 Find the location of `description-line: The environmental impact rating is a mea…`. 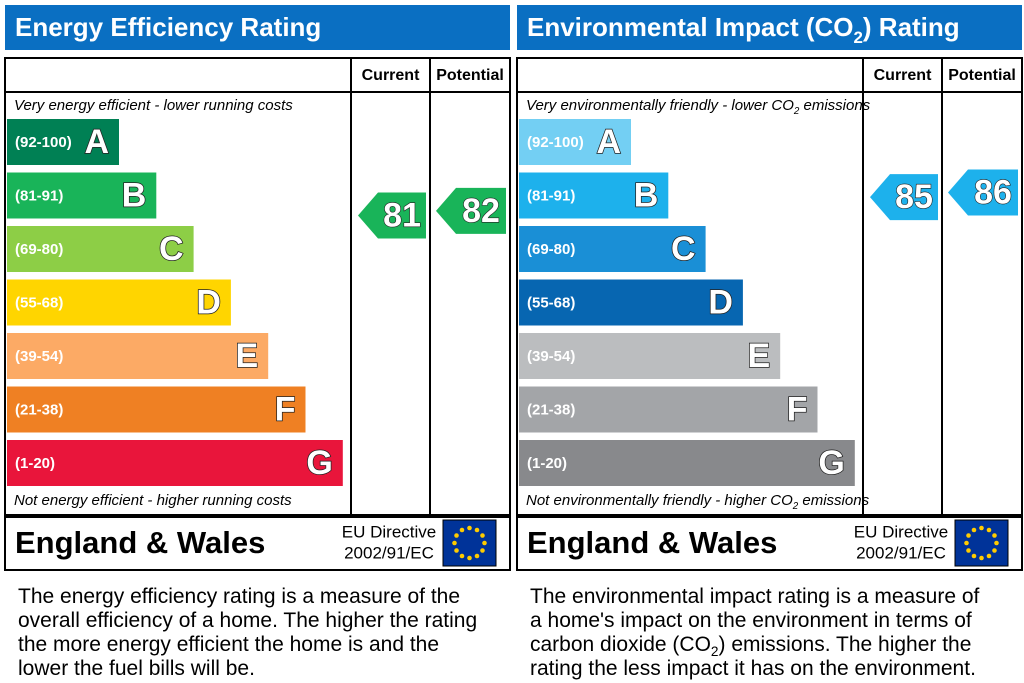

description-line: The environmental impact rating is a mea… is located at coordinates (755, 596).